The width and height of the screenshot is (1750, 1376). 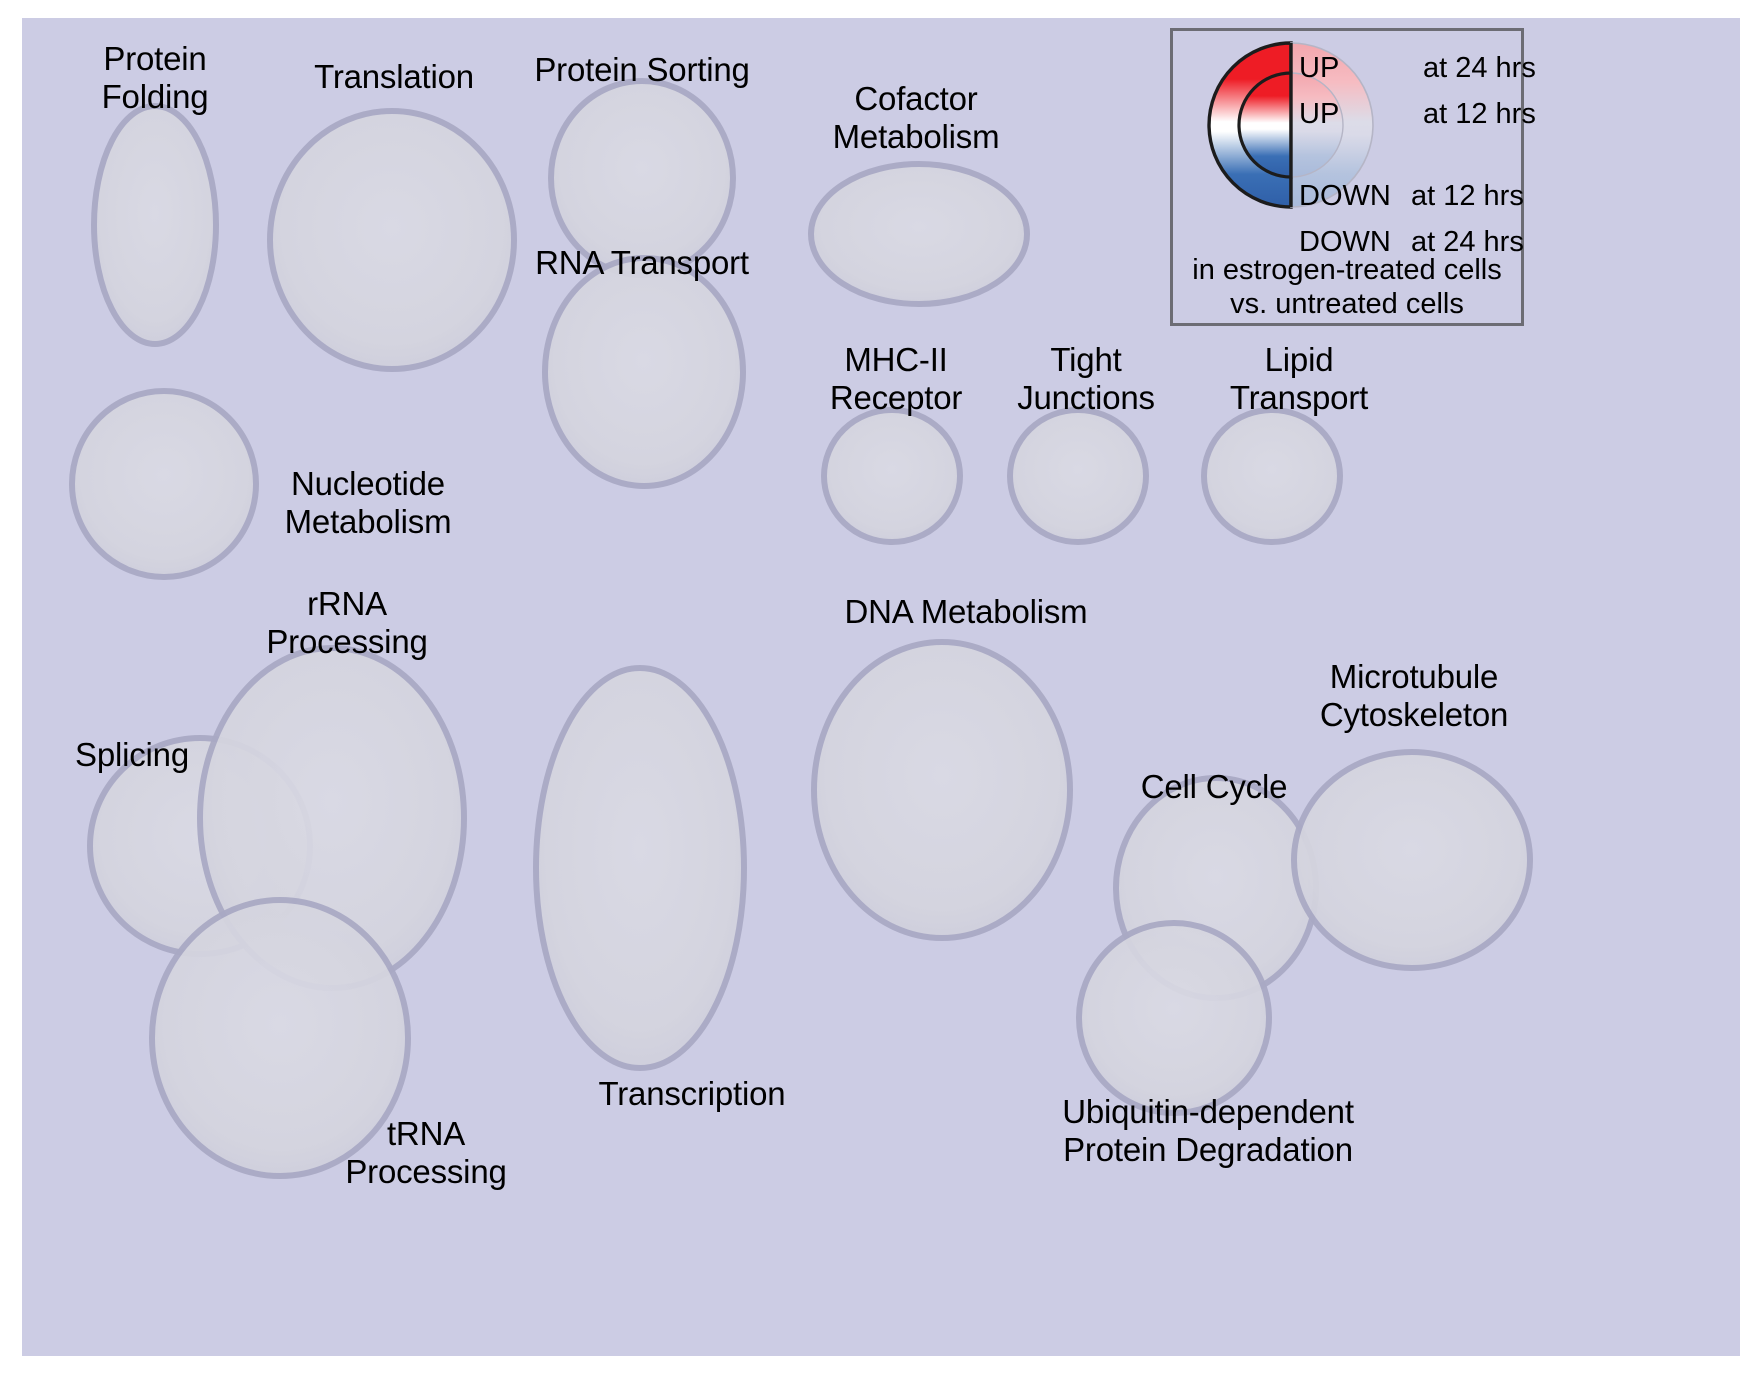 I want to click on legend-donut, so click(x=1290, y=125).